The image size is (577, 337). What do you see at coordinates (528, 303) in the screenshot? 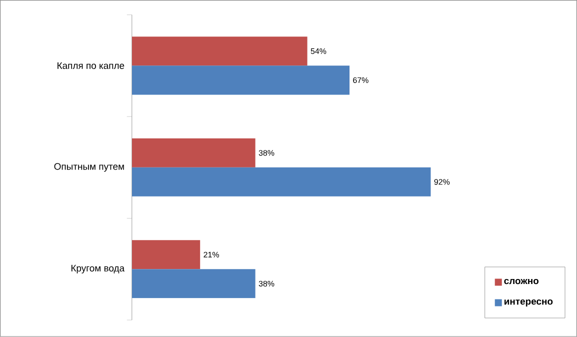
I see `legend-label: интересно` at bounding box center [528, 303].